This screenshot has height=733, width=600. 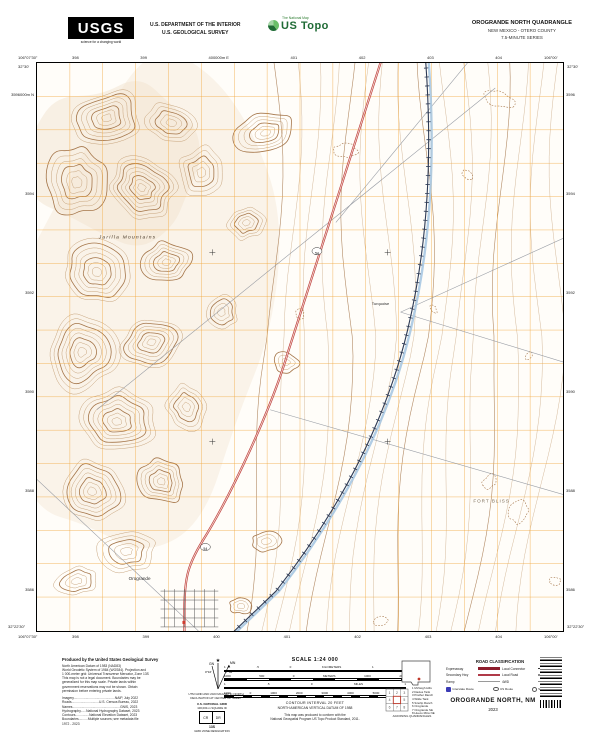 I want to click on scale-tick: 1, so click(x=373, y=667).